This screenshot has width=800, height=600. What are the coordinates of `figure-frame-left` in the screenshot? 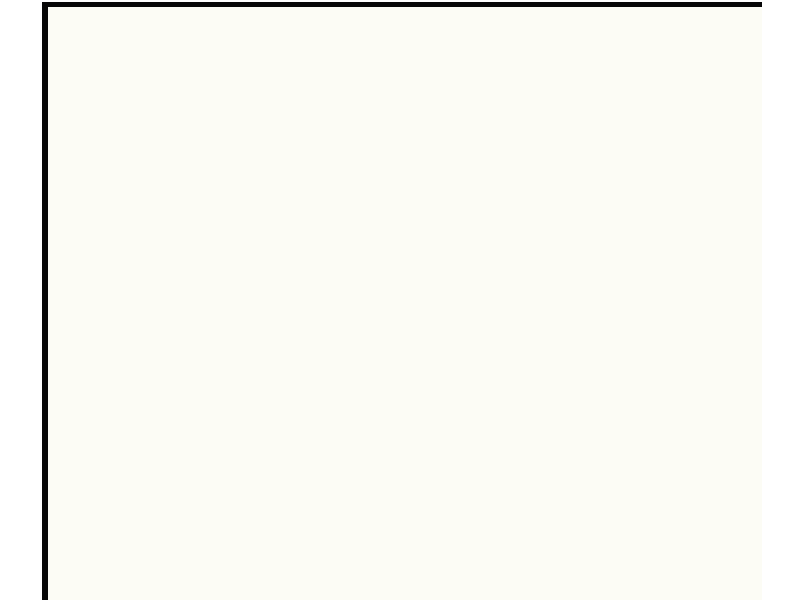 It's located at (45, 301).